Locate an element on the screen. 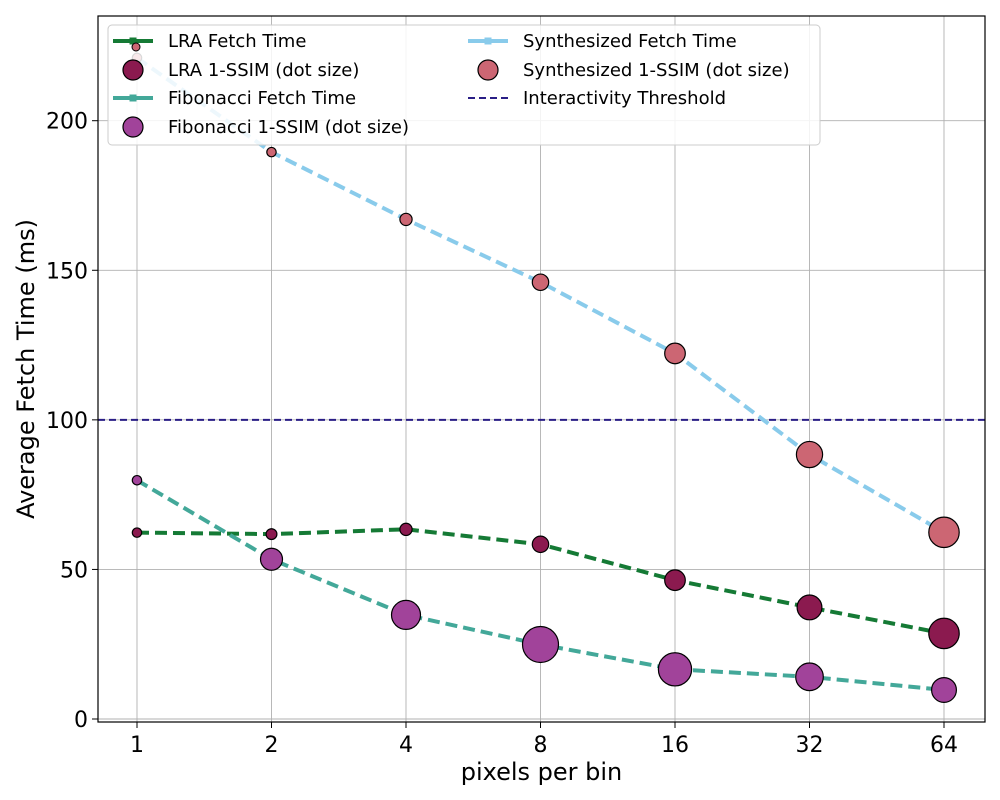 The image size is (1000, 800). x-tick-label: 8 is located at coordinates (541, 745).